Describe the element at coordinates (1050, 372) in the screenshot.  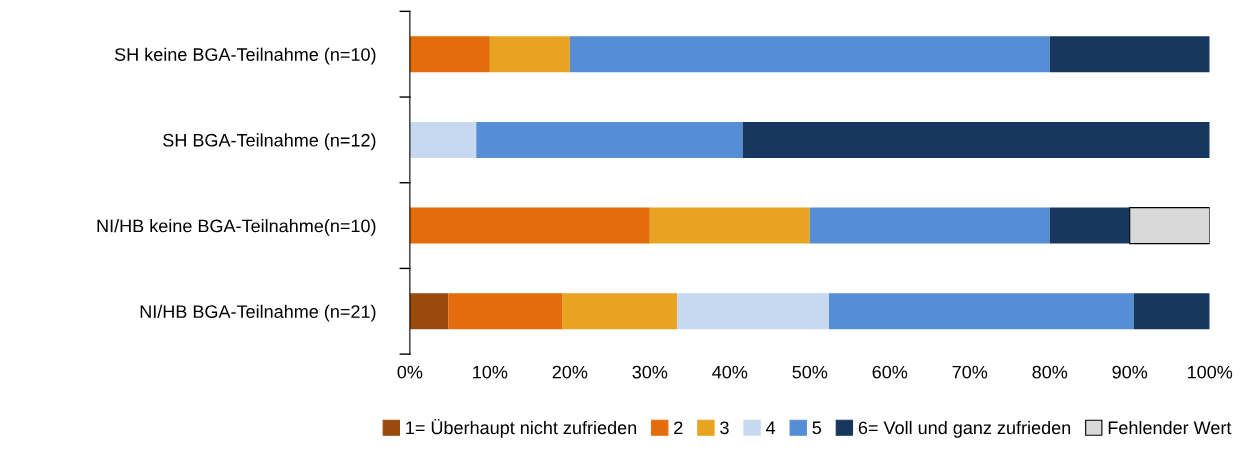
I see `x-tick-label: 80%` at that location.